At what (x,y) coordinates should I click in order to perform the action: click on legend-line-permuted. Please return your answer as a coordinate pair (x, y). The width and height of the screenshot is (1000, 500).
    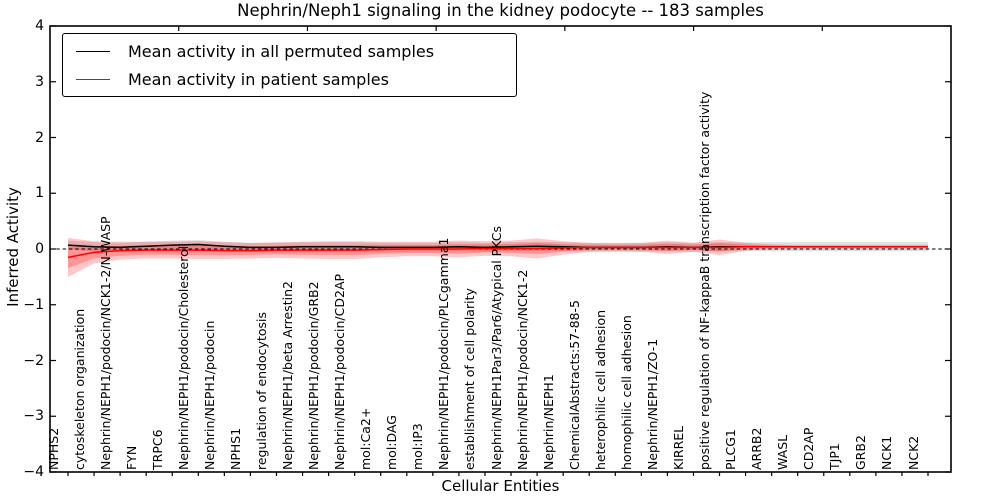
    Looking at the image, I should click on (93, 51).